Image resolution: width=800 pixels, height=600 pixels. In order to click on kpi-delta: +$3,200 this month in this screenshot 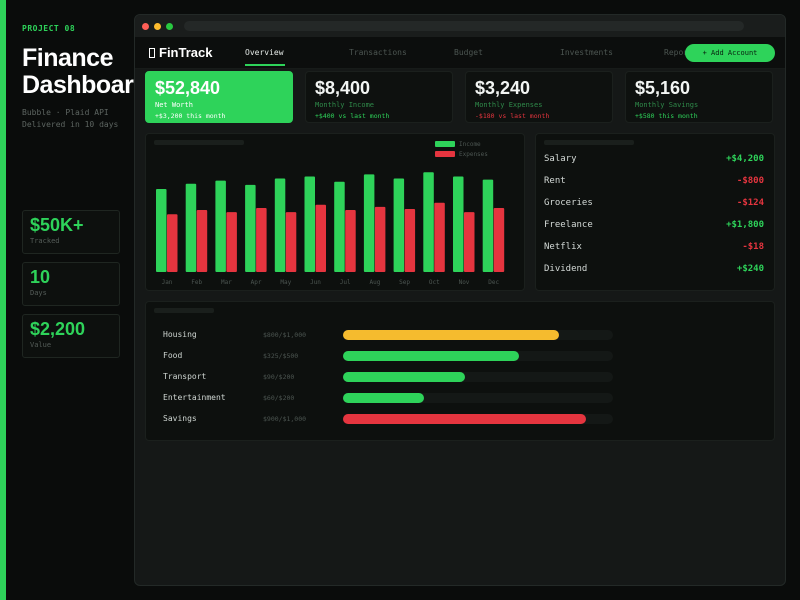, I will do `click(190, 116)`.